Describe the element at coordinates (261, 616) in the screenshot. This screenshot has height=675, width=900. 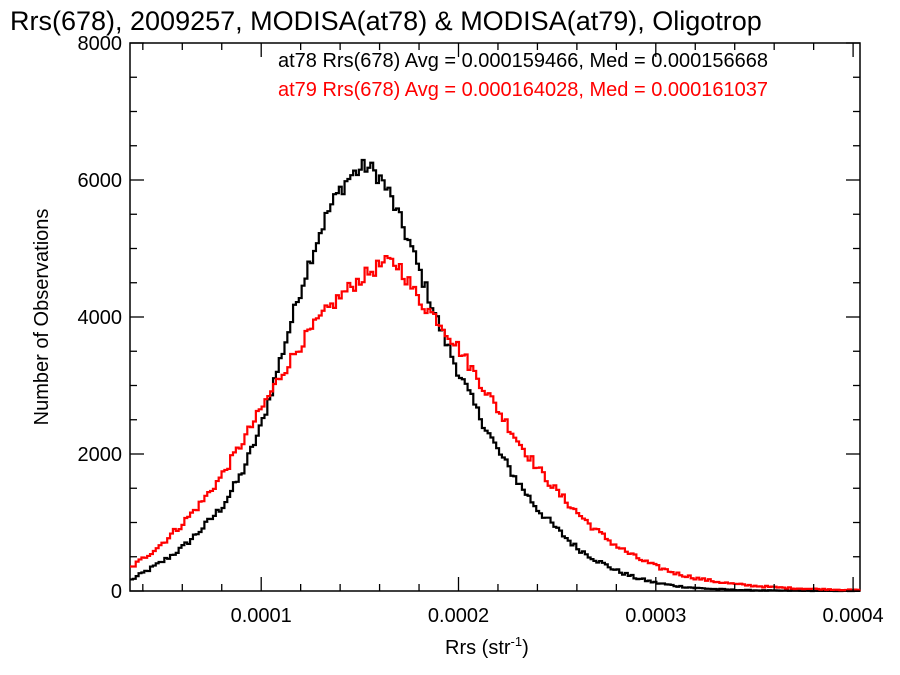
I see `x-tick-label: 0.0001` at that location.